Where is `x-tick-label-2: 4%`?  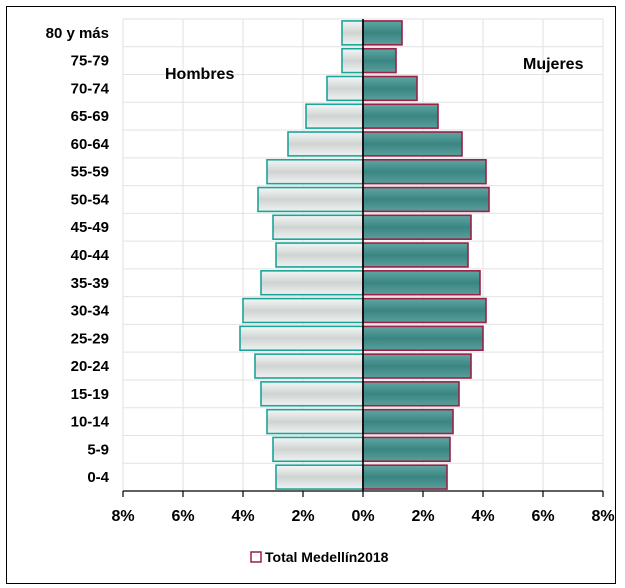 x-tick-label-2: 4% is located at coordinates (242, 516).